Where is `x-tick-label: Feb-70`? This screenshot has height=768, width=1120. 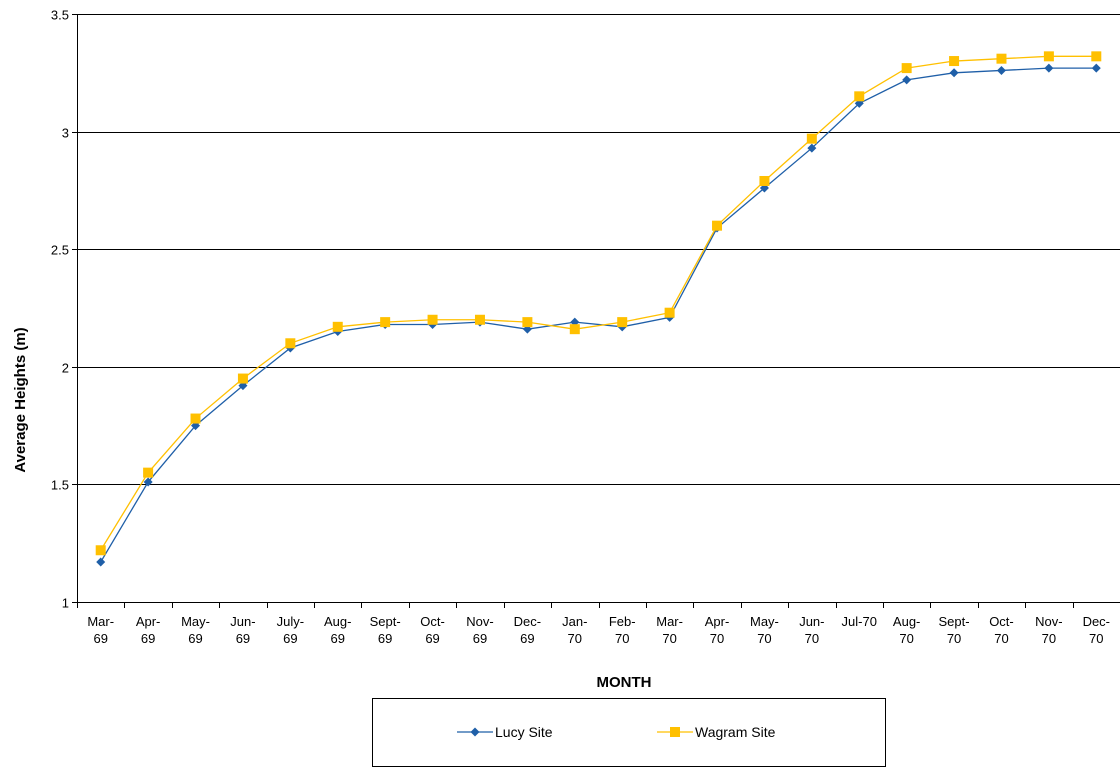 x-tick-label: Feb-70 is located at coordinates (622, 630).